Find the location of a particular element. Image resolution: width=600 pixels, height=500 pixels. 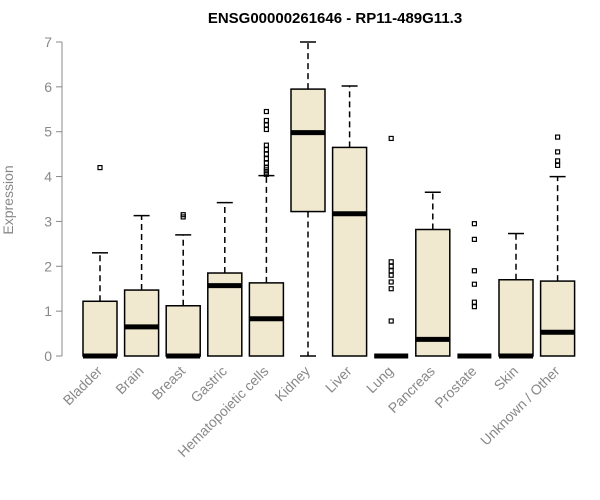

x-tick-label: Breast is located at coordinates (168, 383).